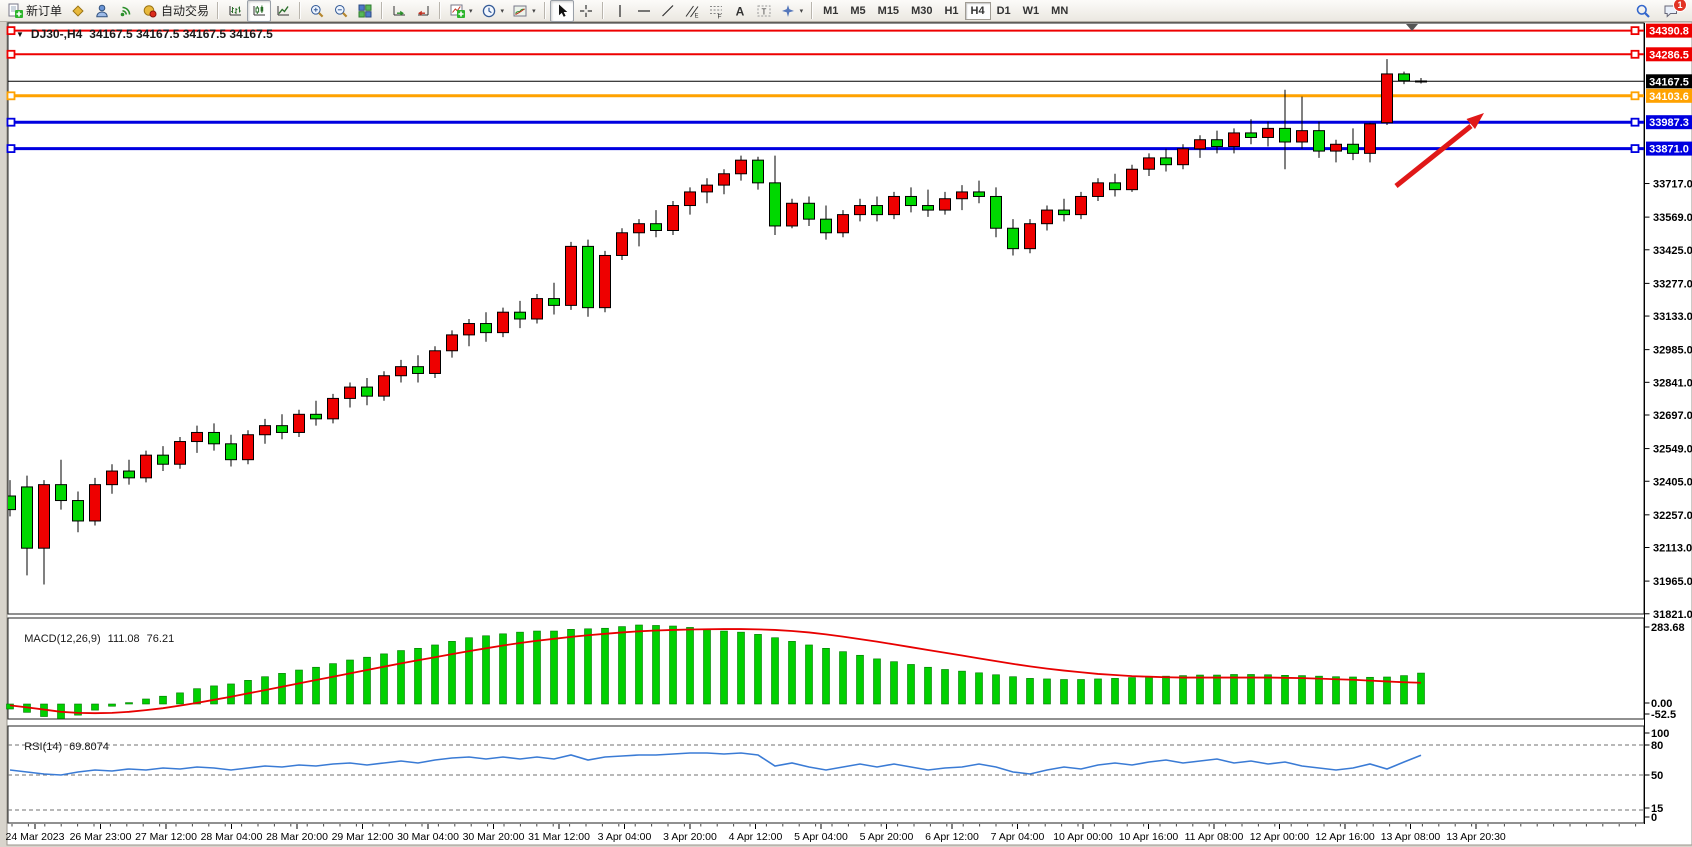 The width and height of the screenshot is (1692, 847). What do you see at coordinates (232, 837) in the screenshot?
I see `svg-text: 28 Mar 04:00` at bounding box center [232, 837].